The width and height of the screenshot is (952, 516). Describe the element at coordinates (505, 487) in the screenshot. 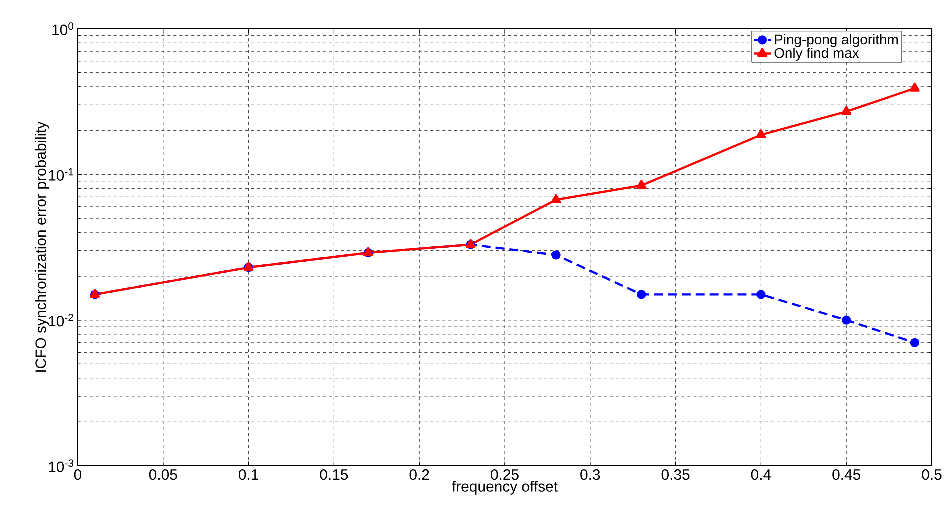

I see `x-axis-title: frequency offset` at that location.